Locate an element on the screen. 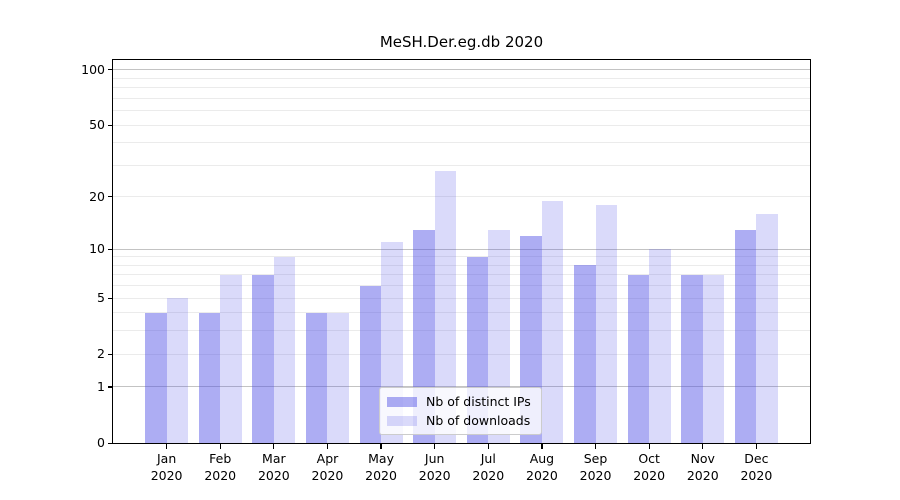 The width and height of the screenshot is (900, 500). bar-distinct-ips-apr is located at coordinates (316, 377).